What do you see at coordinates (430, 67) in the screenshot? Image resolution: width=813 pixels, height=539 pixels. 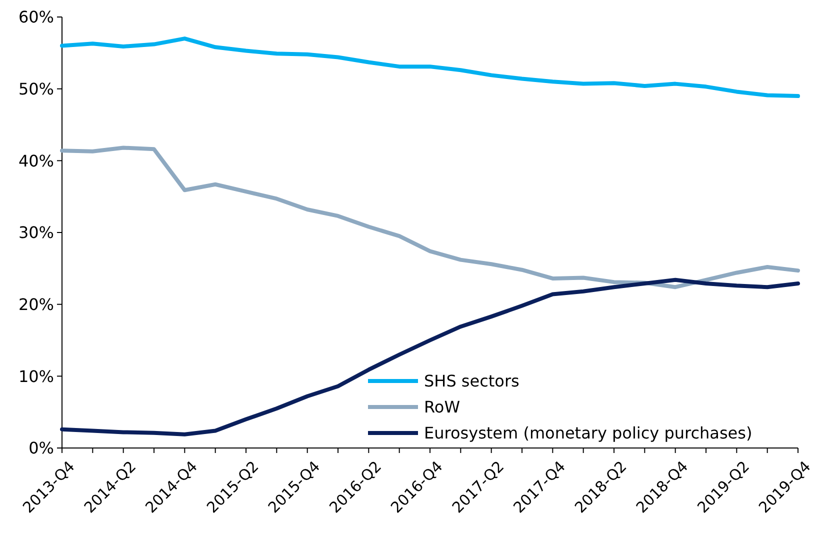 I see `line-series` at bounding box center [430, 67].